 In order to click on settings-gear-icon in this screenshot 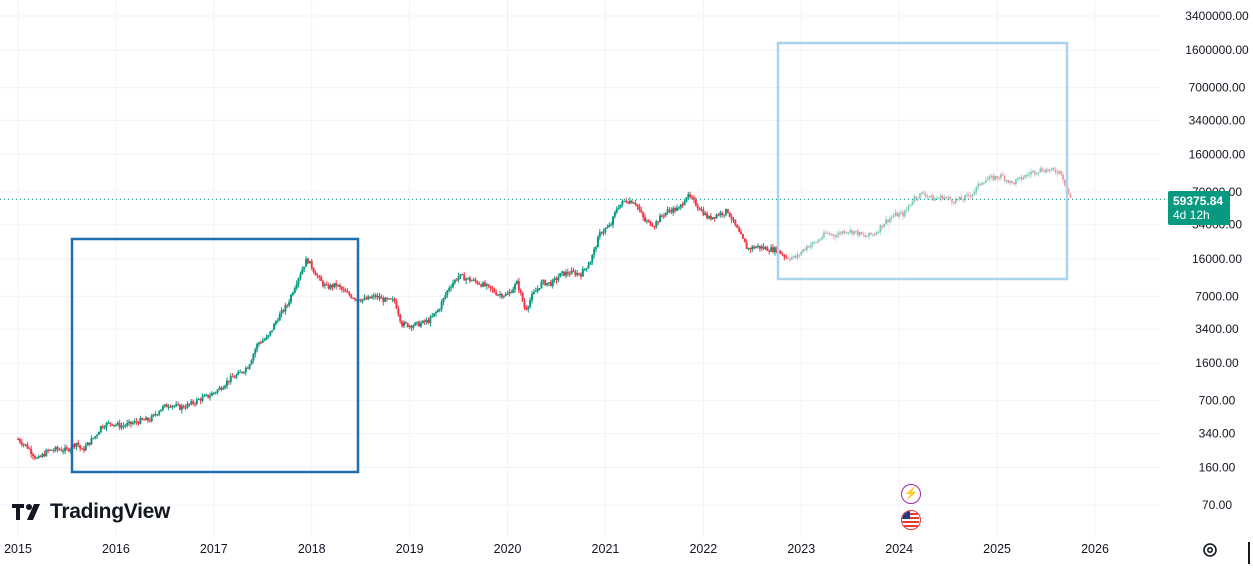, I will do `click(1210, 550)`.